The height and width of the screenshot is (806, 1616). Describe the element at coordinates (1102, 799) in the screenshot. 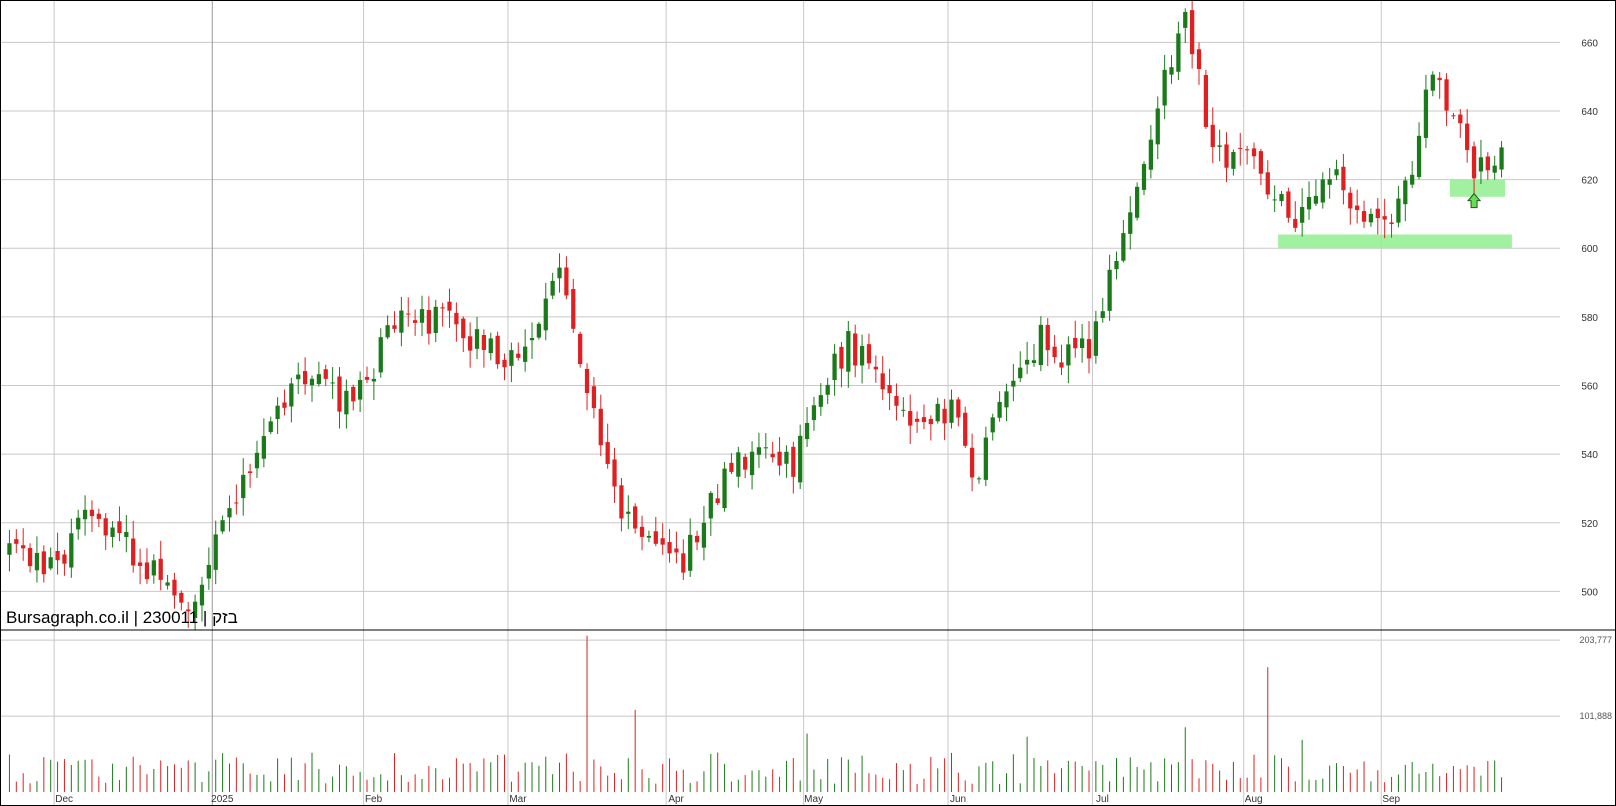

I see `month-label: Jul` at that location.